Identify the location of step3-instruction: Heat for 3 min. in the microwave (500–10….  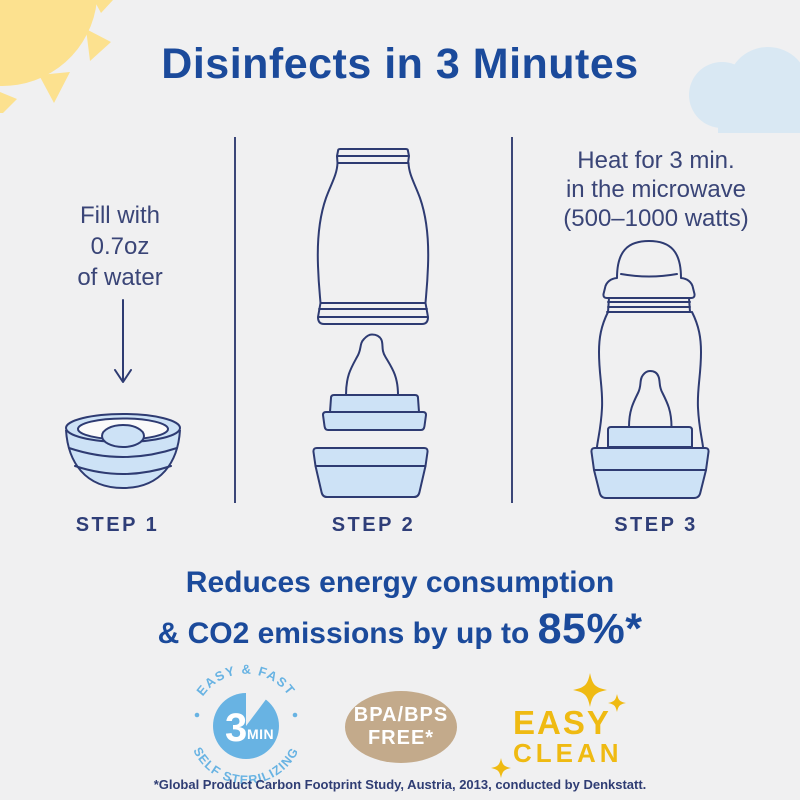
(656, 189).